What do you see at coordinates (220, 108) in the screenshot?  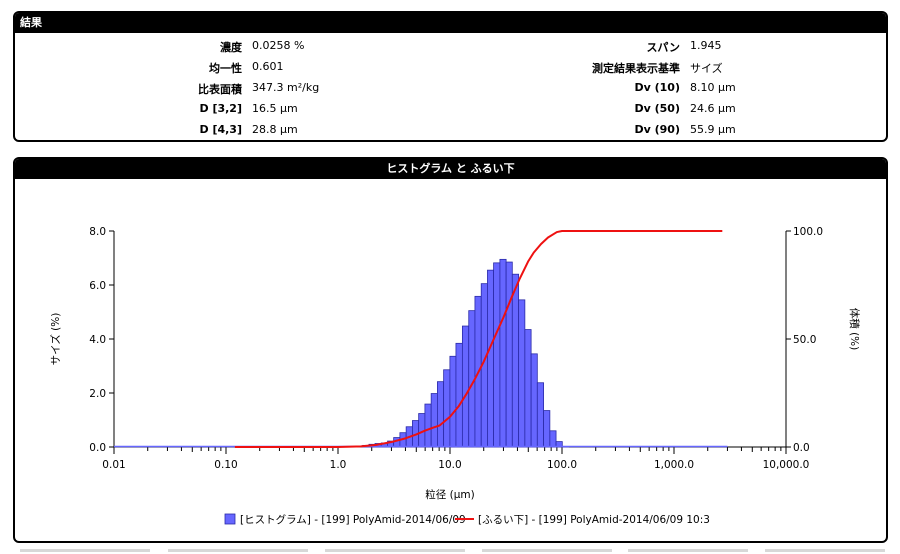 I see `result-label: D [3,2]` at bounding box center [220, 108].